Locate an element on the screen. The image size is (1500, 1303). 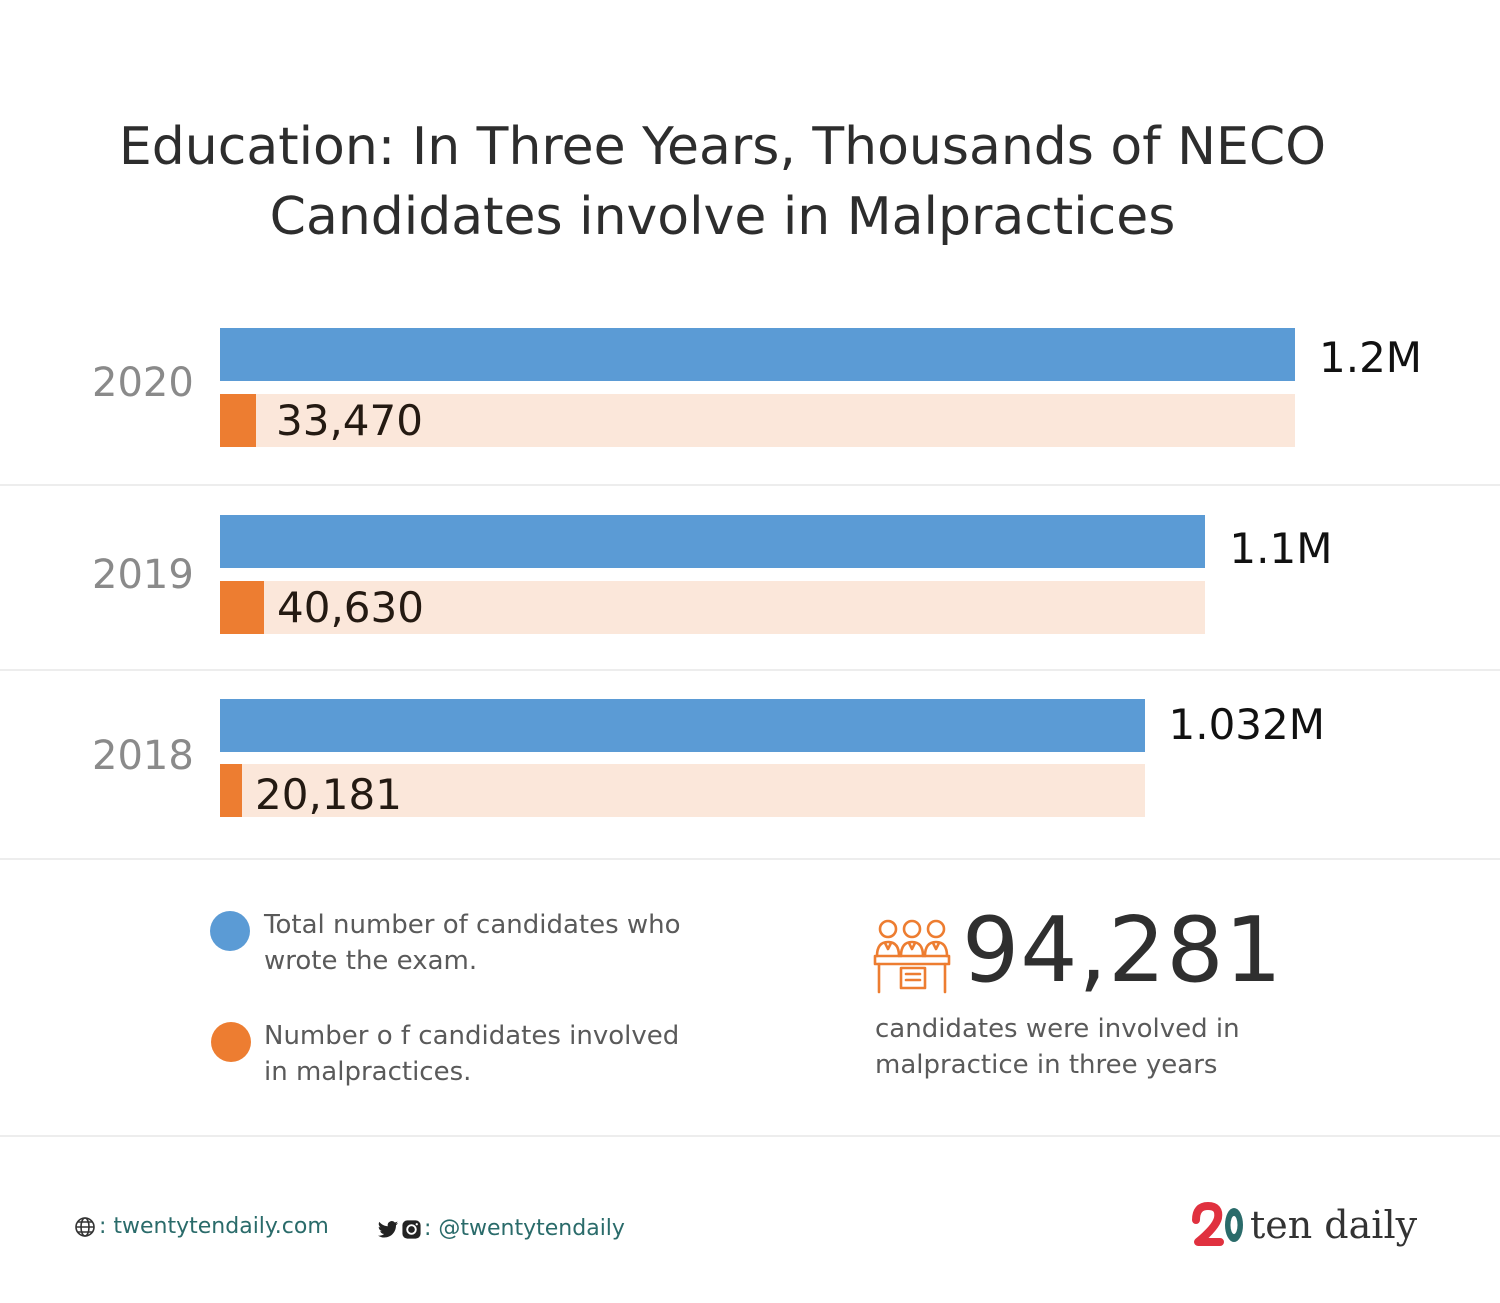
legend-total-line-2: wrote the exam. is located at coordinates (371, 961).